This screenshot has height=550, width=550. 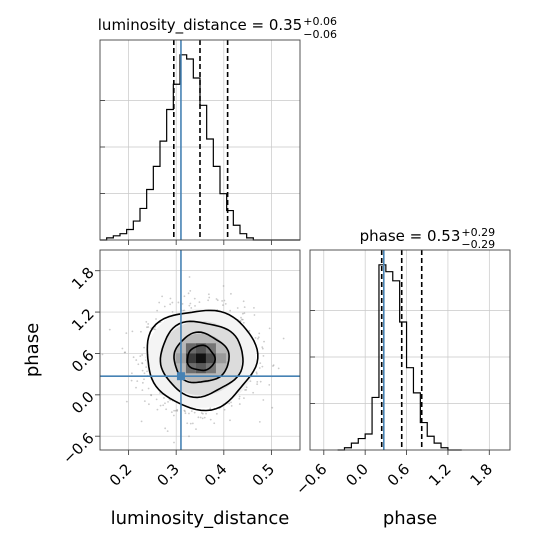 I want to click on hist-luminosity-distance-ticks, so click(x=186, y=172).